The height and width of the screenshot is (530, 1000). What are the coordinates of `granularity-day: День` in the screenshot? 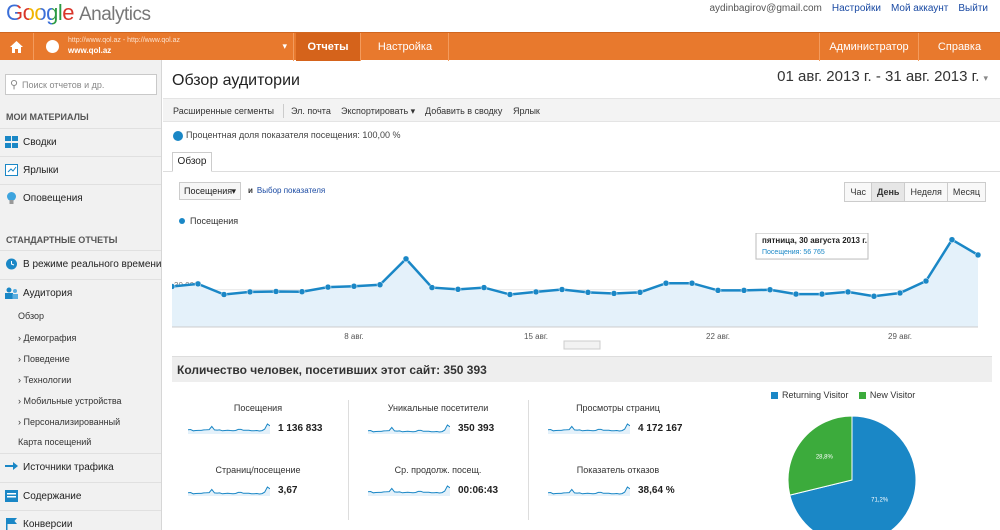 It's located at (888, 192).